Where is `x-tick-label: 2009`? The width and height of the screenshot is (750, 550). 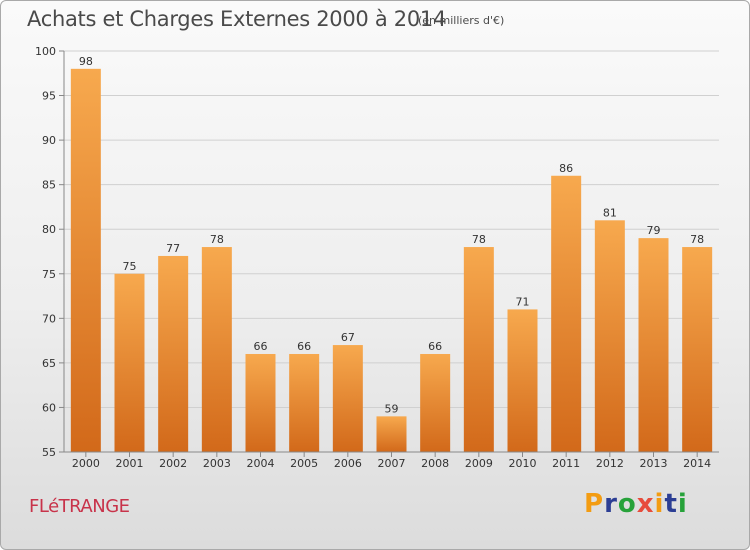
x-tick-label: 2009 is located at coordinates (479, 463).